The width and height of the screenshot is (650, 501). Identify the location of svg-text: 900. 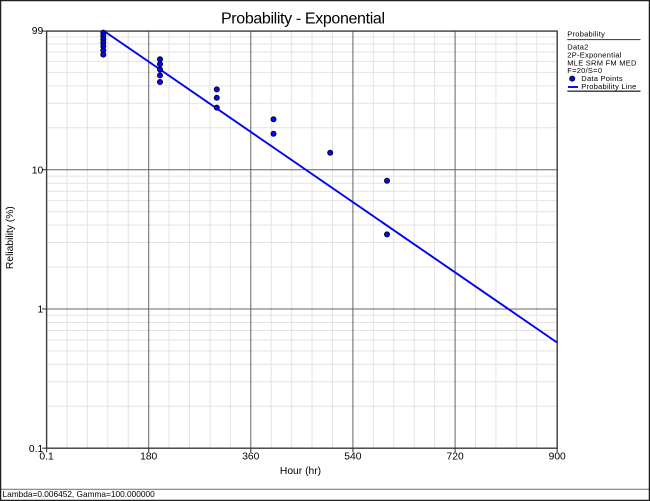
(557, 457).